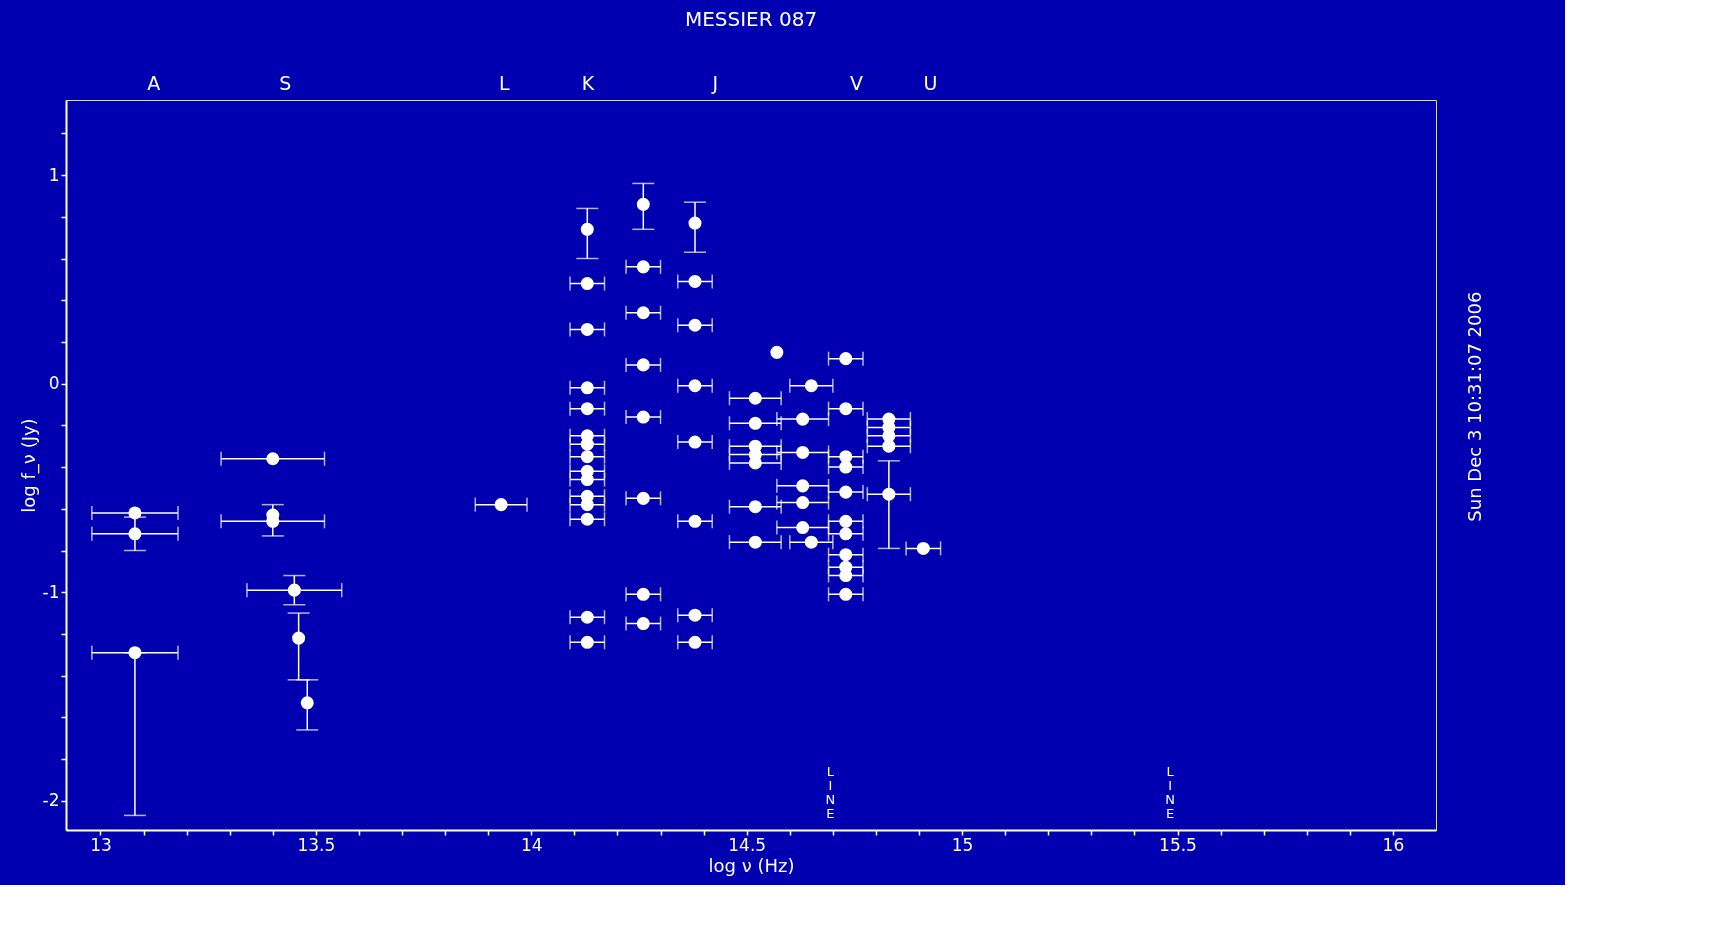  Describe the element at coordinates (154, 83) in the screenshot. I see `text: A` at that location.